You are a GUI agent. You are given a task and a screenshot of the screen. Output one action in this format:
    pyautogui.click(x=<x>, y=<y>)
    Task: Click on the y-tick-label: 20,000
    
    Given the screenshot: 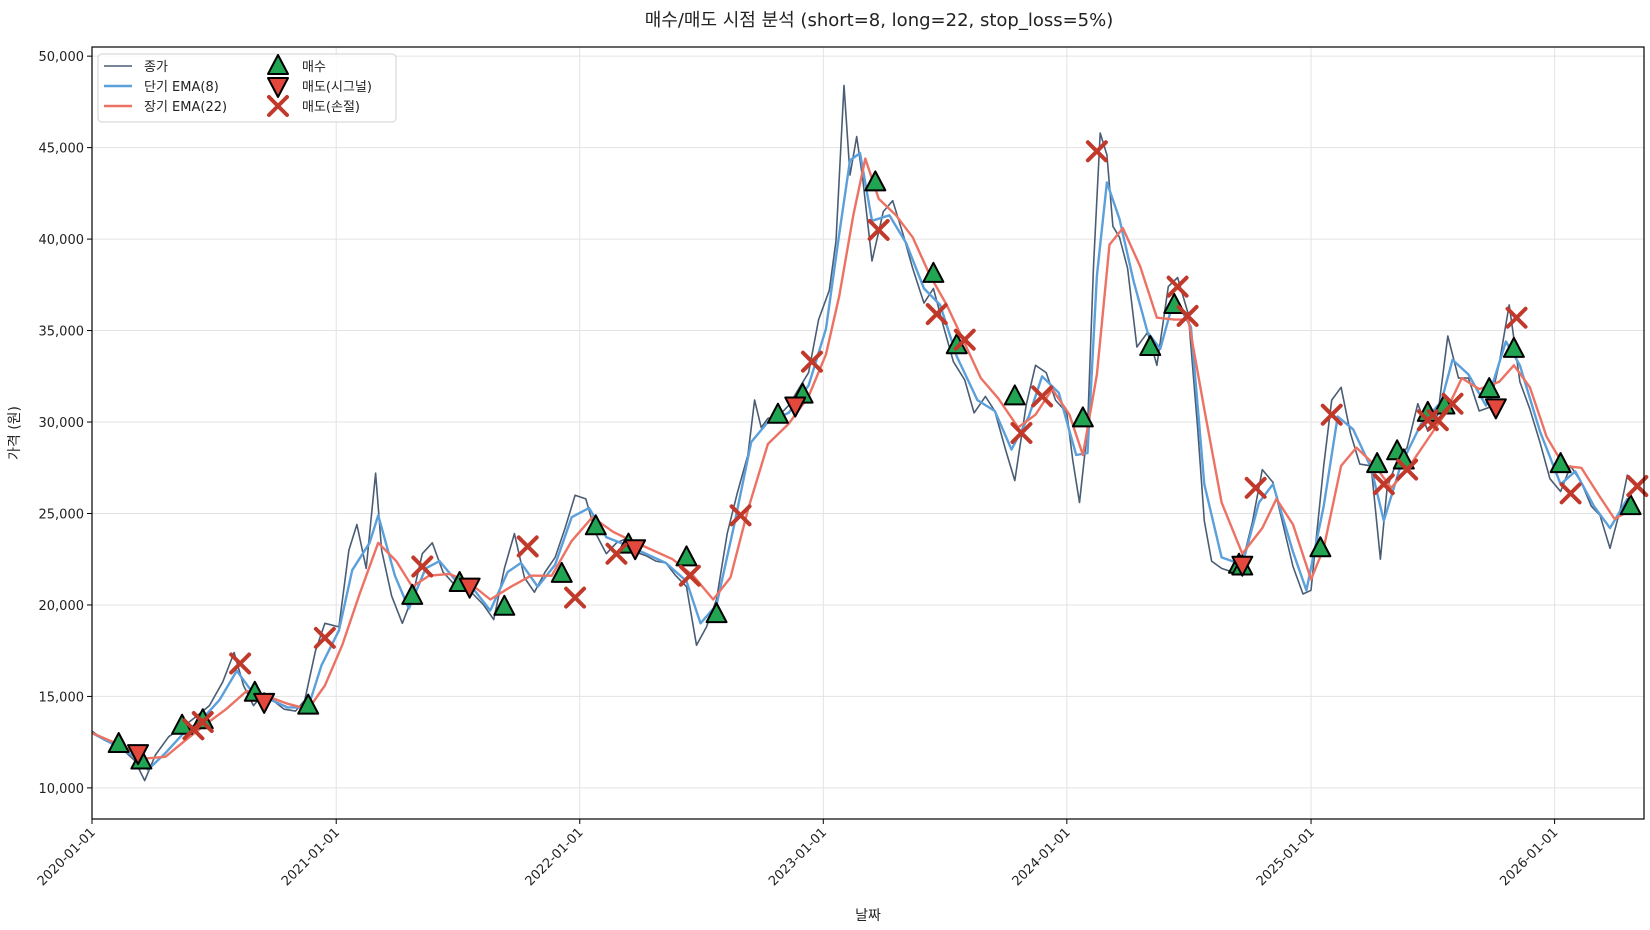 What is the action you would take?
    pyautogui.click(x=62, y=606)
    